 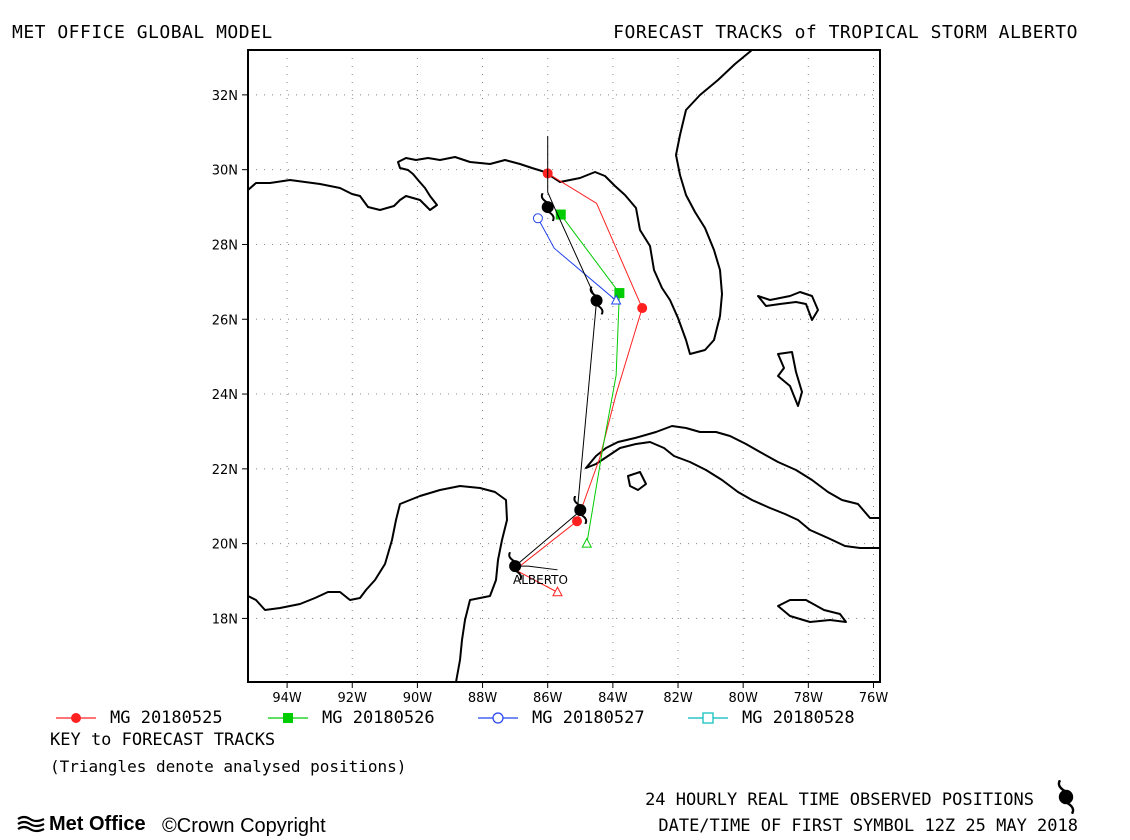 What do you see at coordinates (812, 611) in the screenshot?
I see `jamaica-coastline` at bounding box center [812, 611].